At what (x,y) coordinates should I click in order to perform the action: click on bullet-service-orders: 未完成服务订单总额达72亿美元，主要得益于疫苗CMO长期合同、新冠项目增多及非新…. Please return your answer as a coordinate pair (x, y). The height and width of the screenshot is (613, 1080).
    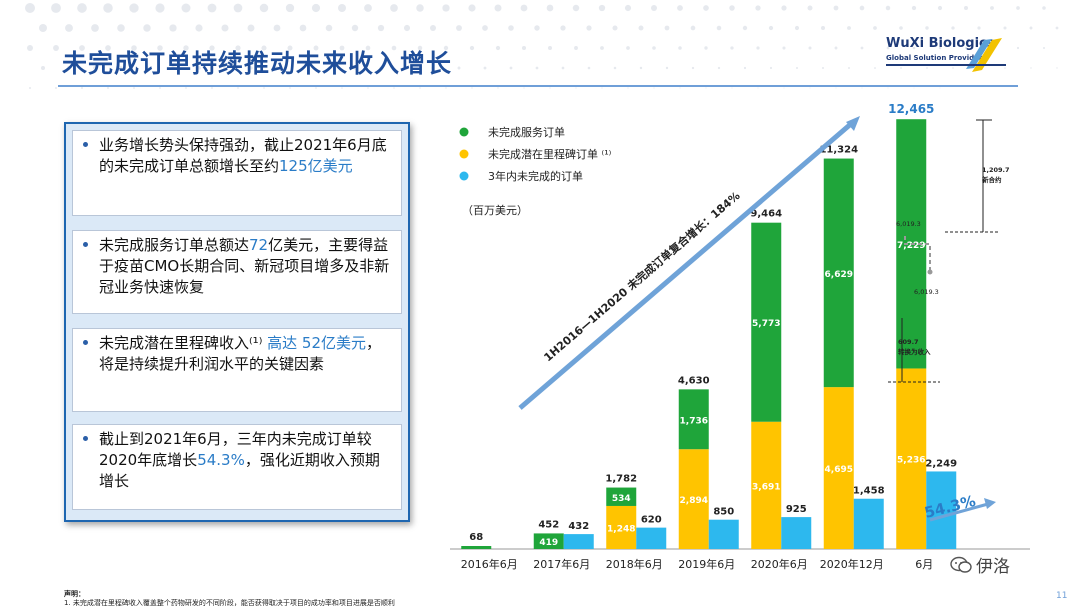
    Looking at the image, I should click on (237, 272).